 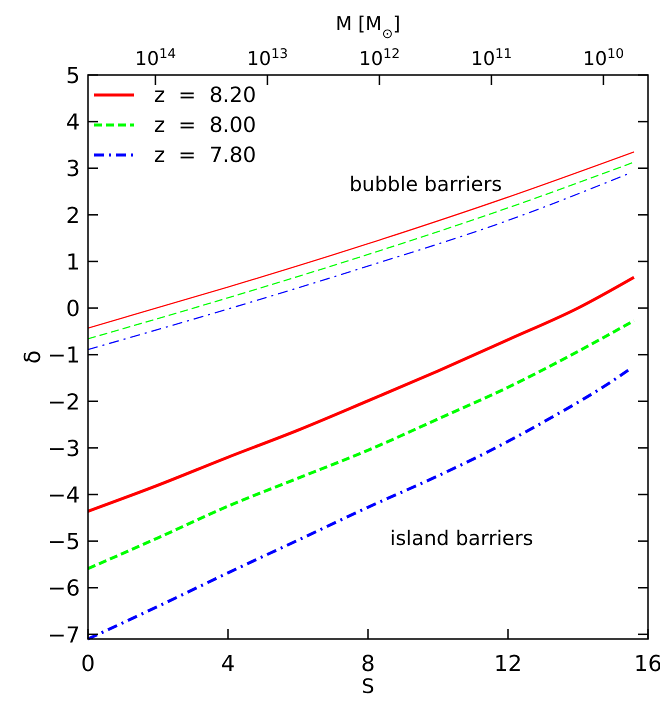 I want to click on y-tick-label: 5, so click(x=73, y=76).